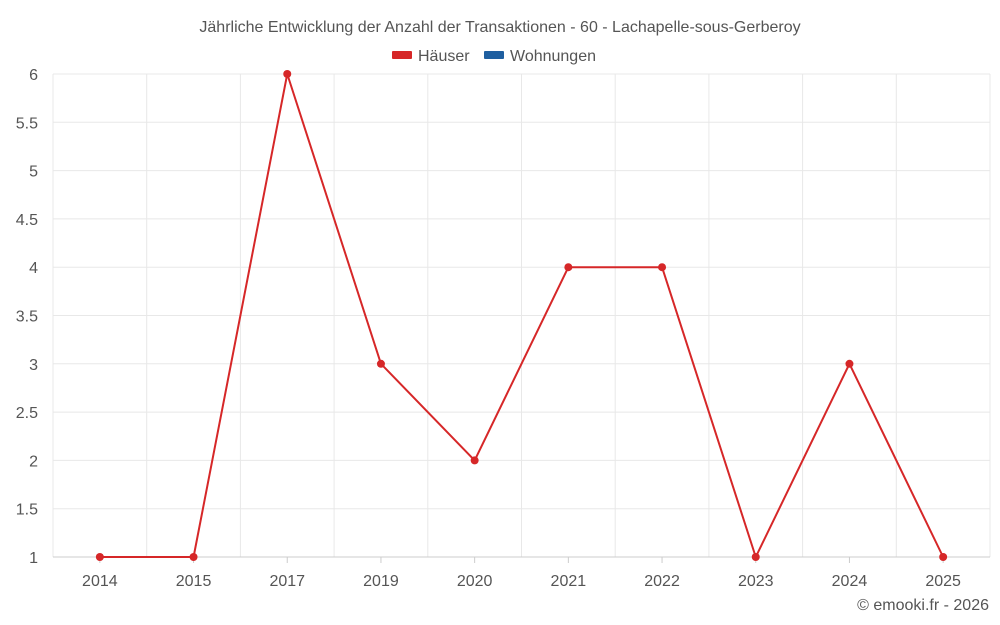  Describe the element at coordinates (381, 581) in the screenshot. I see `x-tick-label: 2019` at that location.